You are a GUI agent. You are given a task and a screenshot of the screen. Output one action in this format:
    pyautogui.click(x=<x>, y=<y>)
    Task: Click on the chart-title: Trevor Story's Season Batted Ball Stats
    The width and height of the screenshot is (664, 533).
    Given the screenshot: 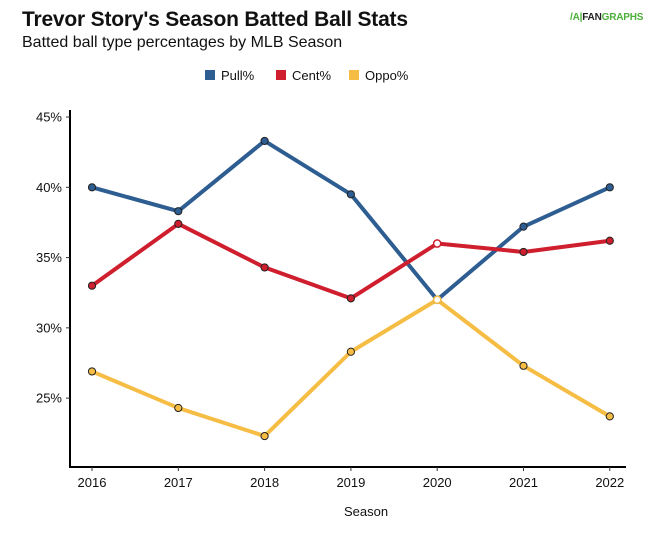 What is the action you would take?
    pyautogui.click(x=215, y=19)
    